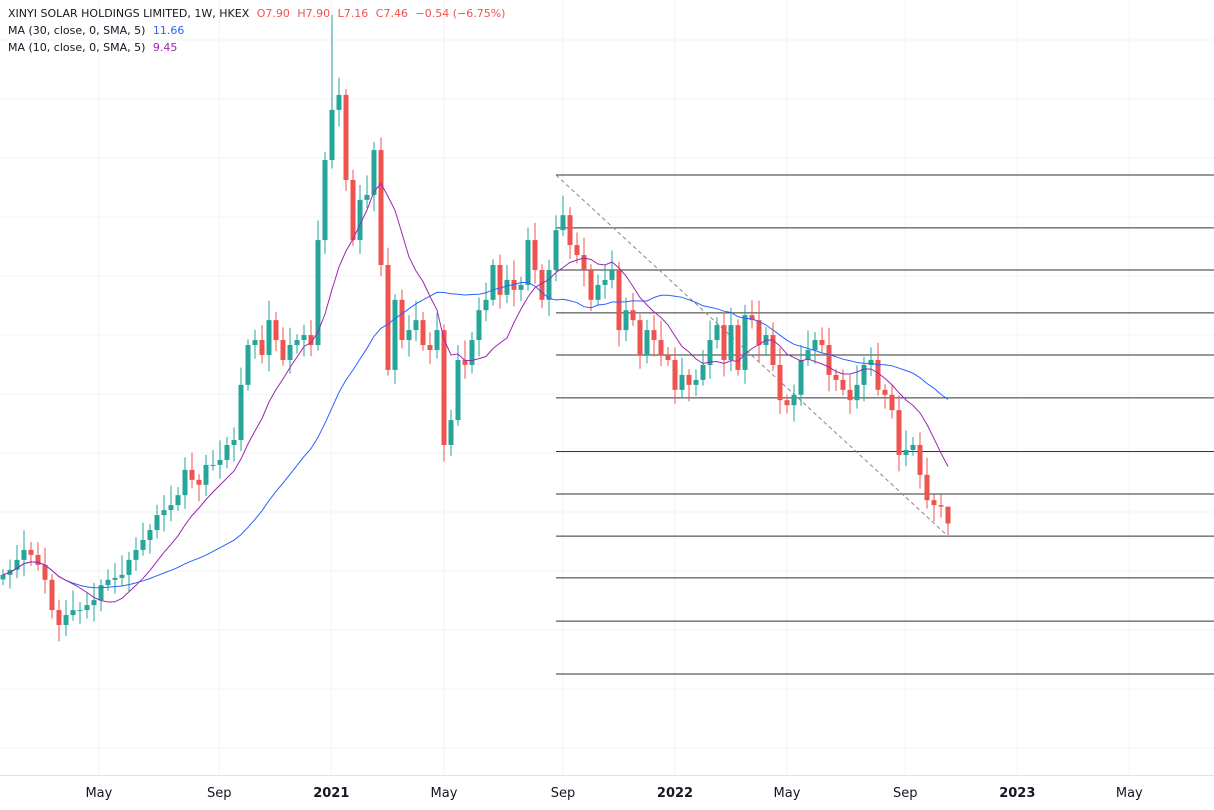  What do you see at coordinates (77, 30) in the screenshot?
I see `ma30-label: MA (30, close, 0, SMA, 5)` at bounding box center [77, 30].